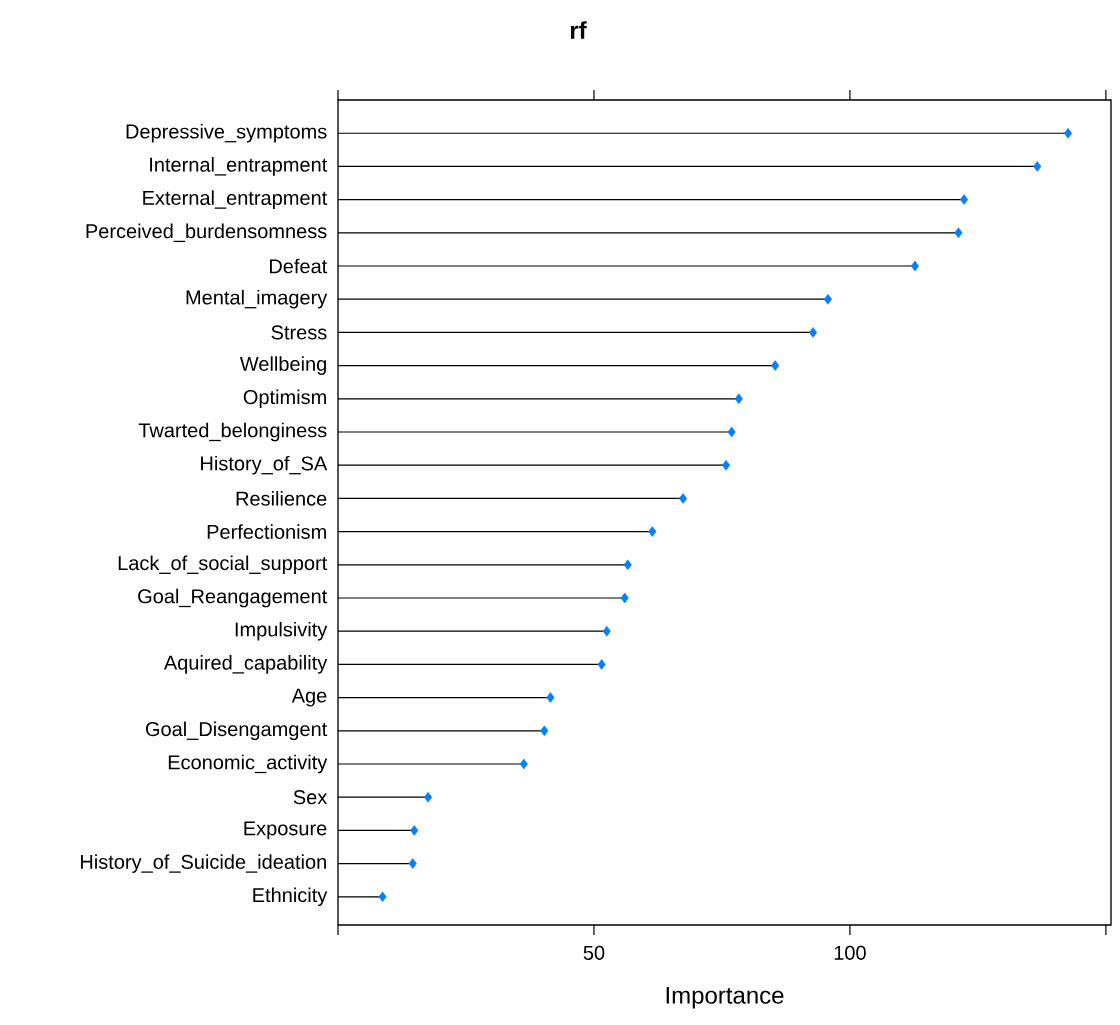 Image resolution: width=1120 pixels, height=1025 pixels. What do you see at coordinates (203, 863) in the screenshot?
I see `y-tick-label: History_of_Suicide_ideation` at bounding box center [203, 863].